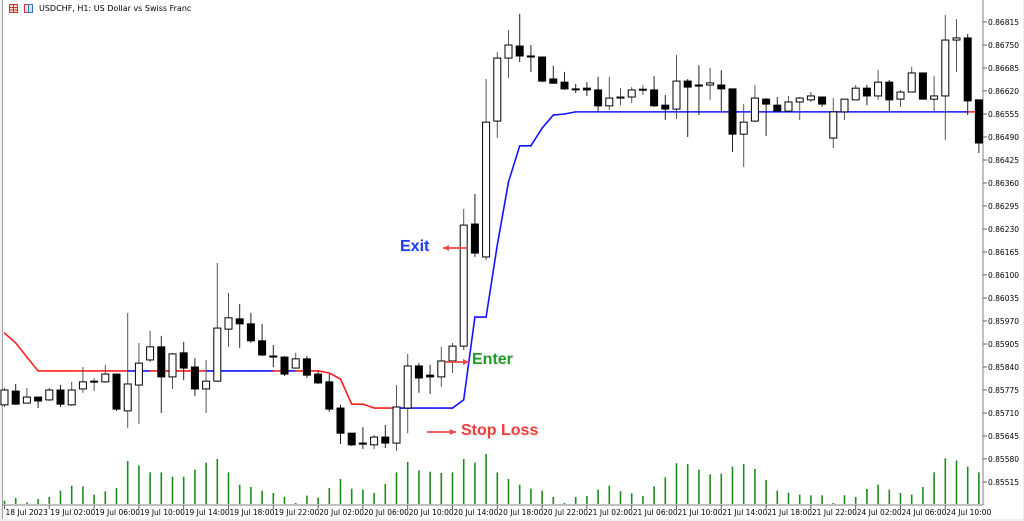  What do you see at coordinates (520, 512) in the screenshot?
I see `time-tick-label: 20 Jul 18:00` at bounding box center [520, 512].